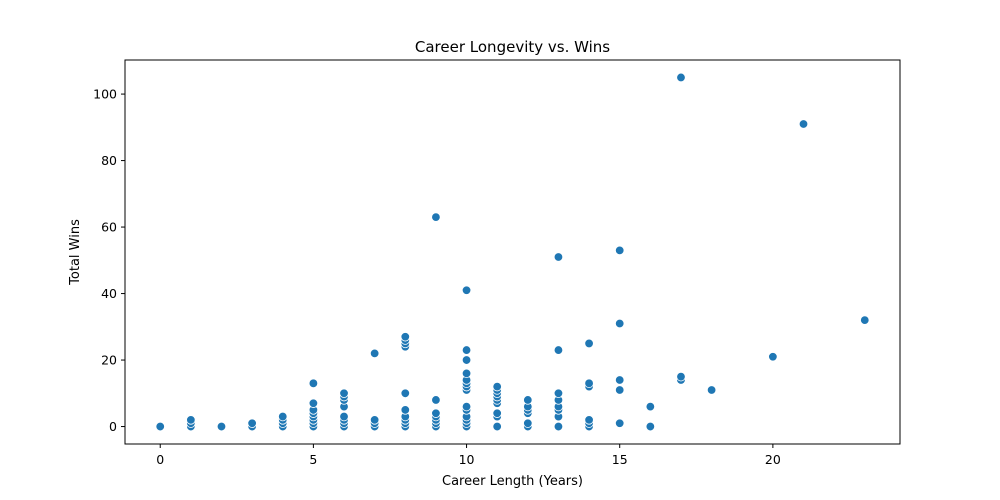 The height and width of the screenshot is (500, 1000). Describe the element at coordinates (160, 459) in the screenshot. I see `x-tick-label: 0` at that location.